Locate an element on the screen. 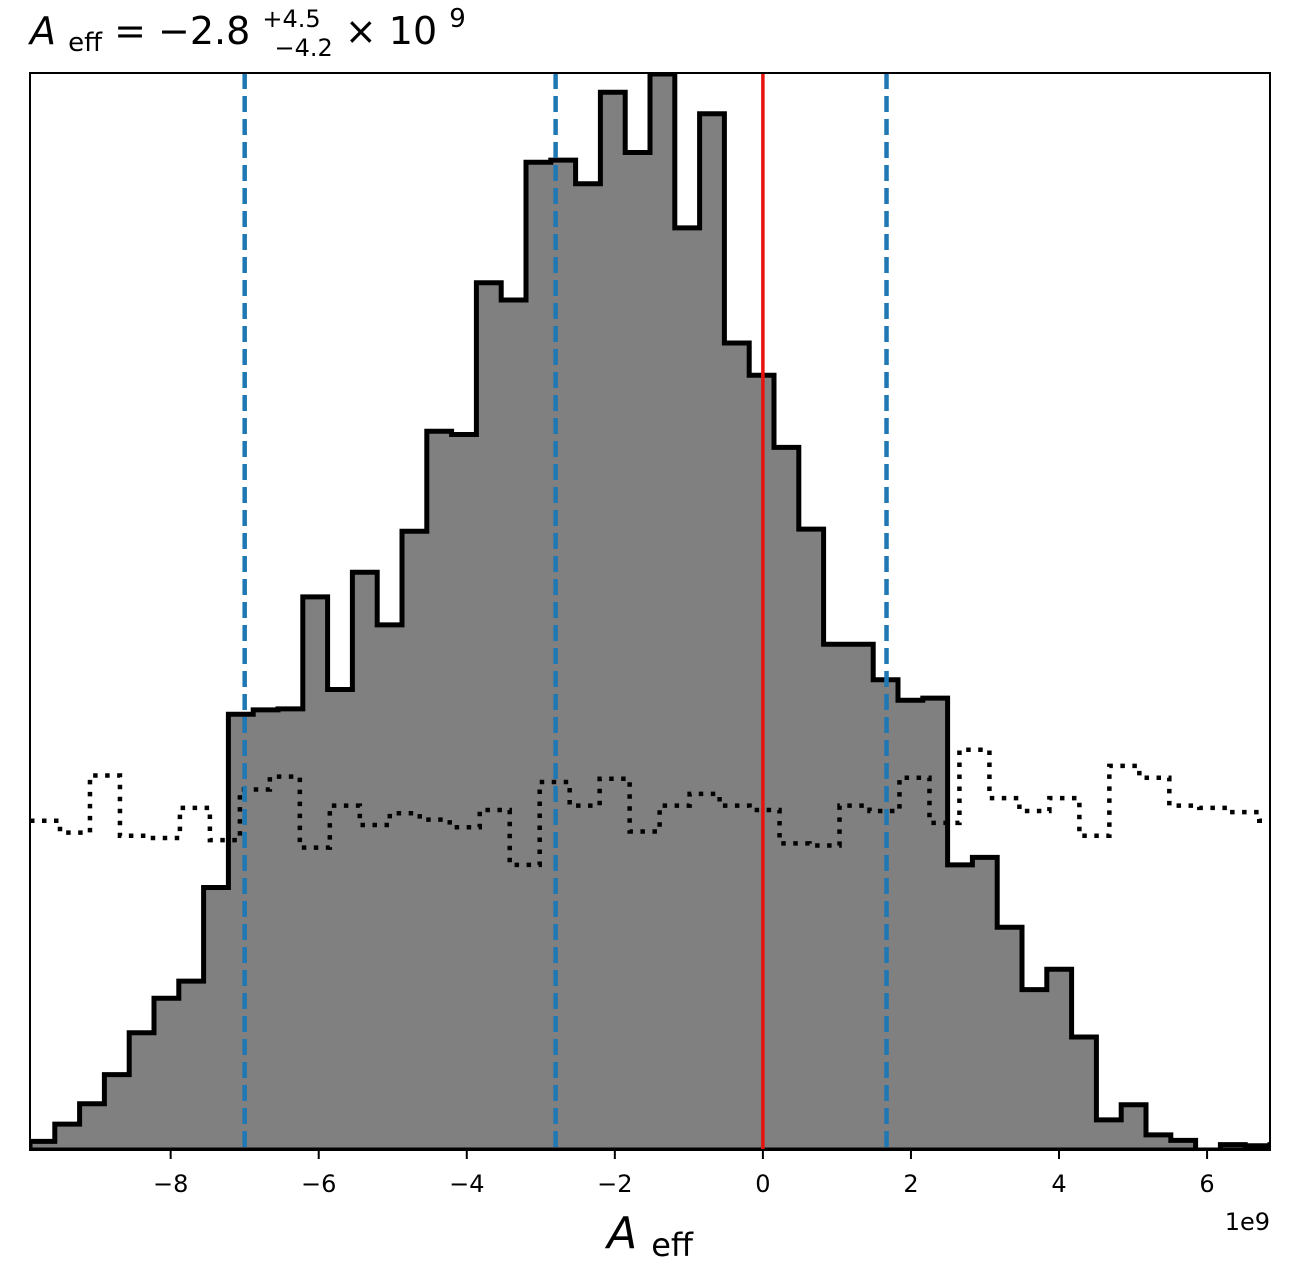  x-axis-ticks: −8 −6 −4 −2 0 2 4 6 is located at coordinates (684, 1174).